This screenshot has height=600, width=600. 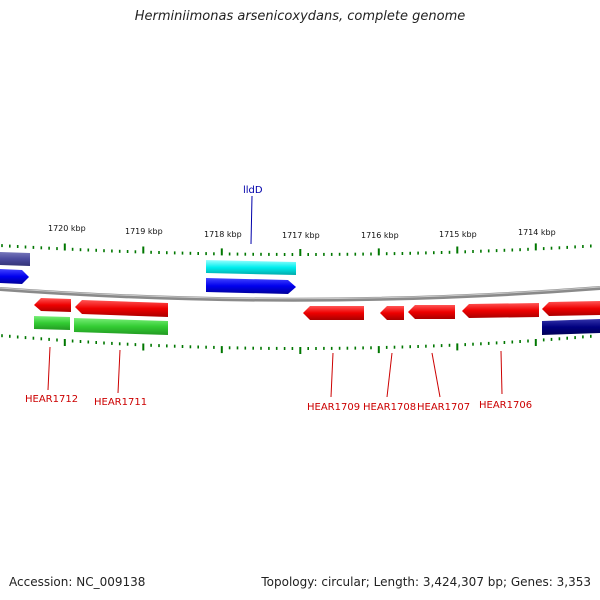 I want to click on scale-label-1716: 1716 kbp, so click(x=380, y=235).